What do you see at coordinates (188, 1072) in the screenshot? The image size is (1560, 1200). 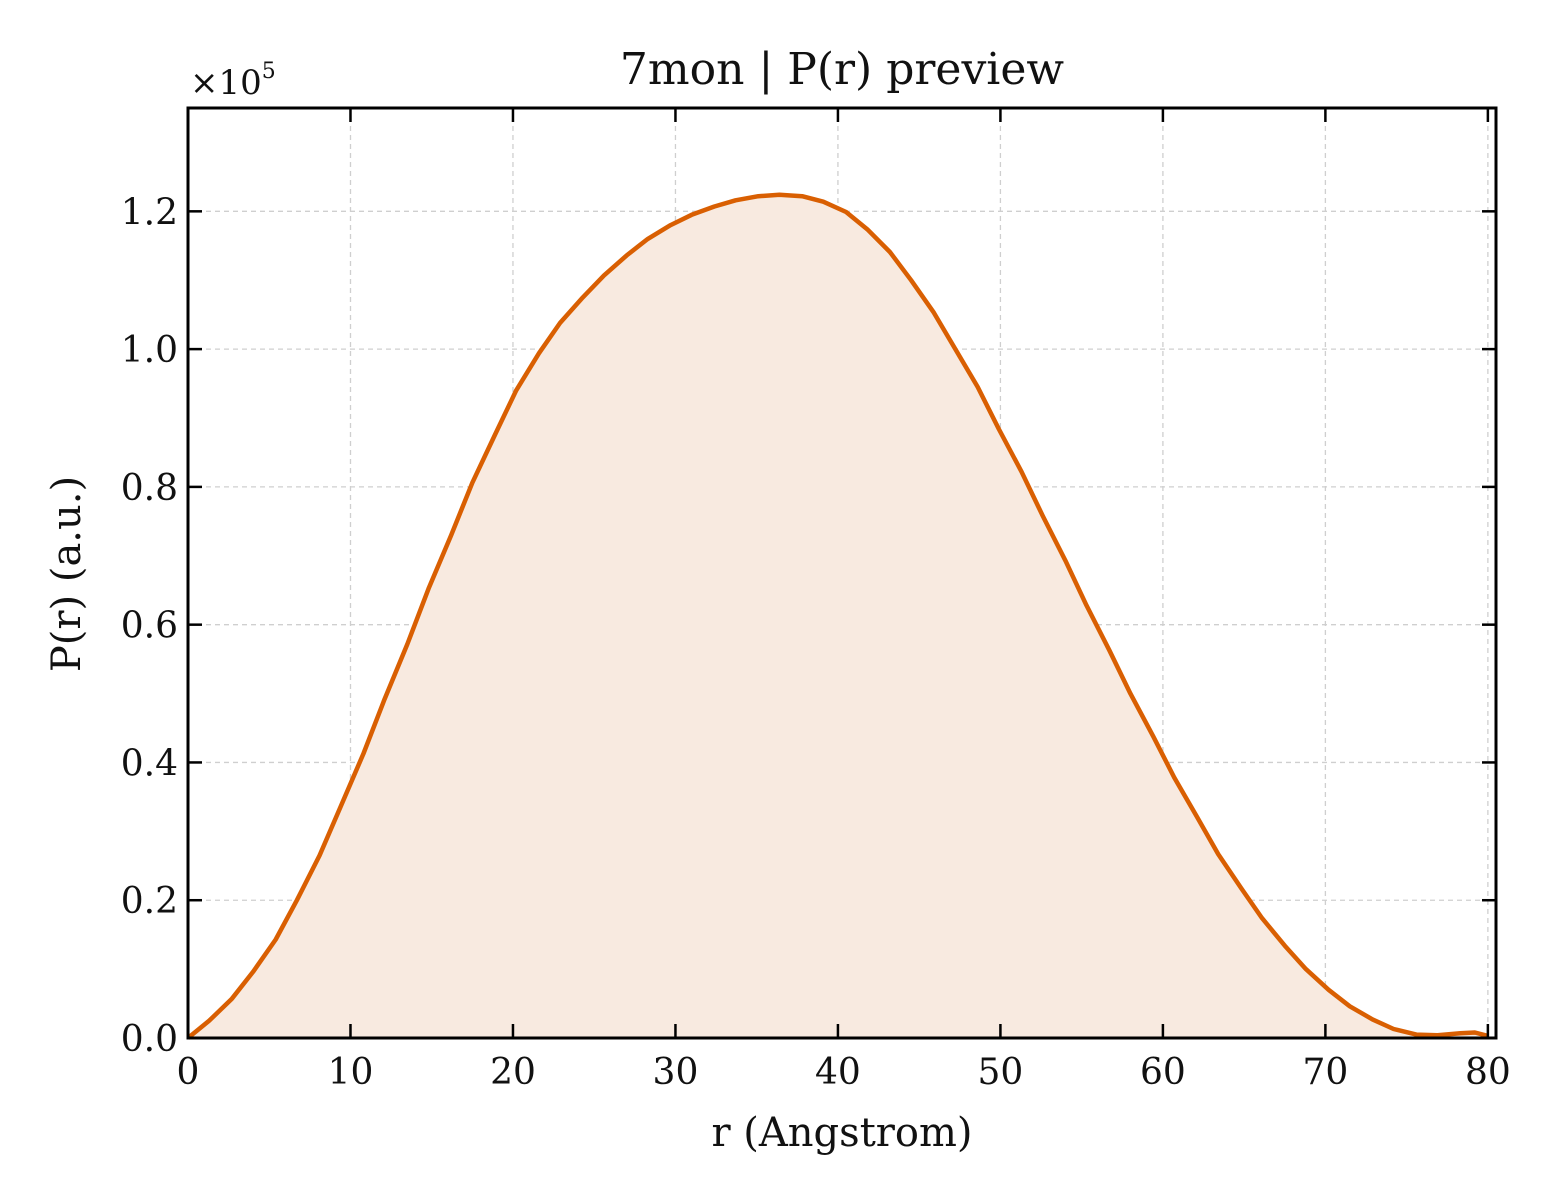 I see `x-tick-label: 0` at bounding box center [188, 1072].